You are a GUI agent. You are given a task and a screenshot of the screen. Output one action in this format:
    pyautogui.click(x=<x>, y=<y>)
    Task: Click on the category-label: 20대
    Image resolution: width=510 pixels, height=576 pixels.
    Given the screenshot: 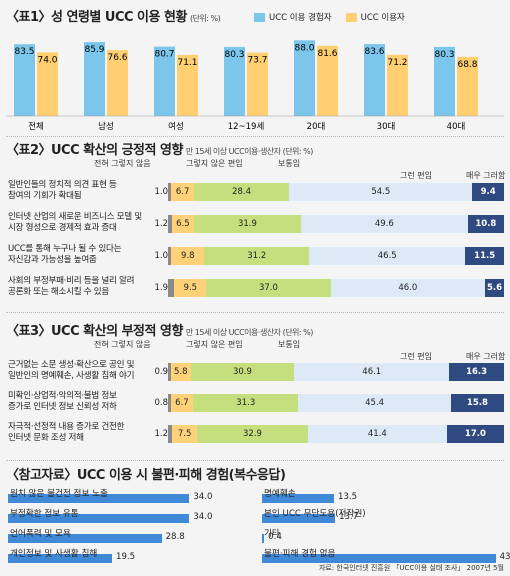 What is the action you would take?
    pyautogui.click(x=316, y=127)
    